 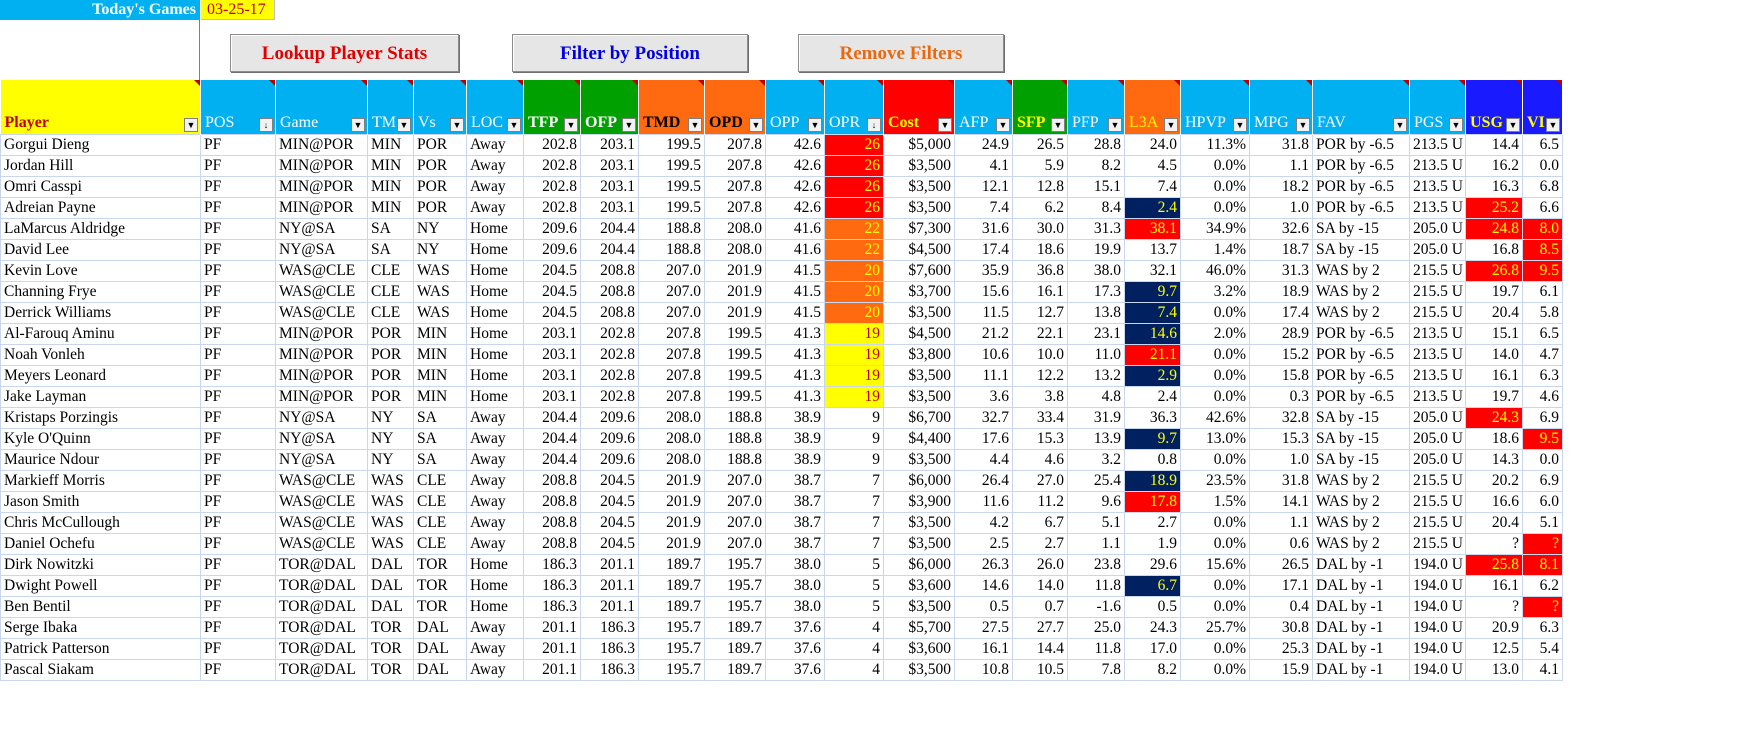 I want to click on cell-game: MIN@POR, so click(x=321, y=165).